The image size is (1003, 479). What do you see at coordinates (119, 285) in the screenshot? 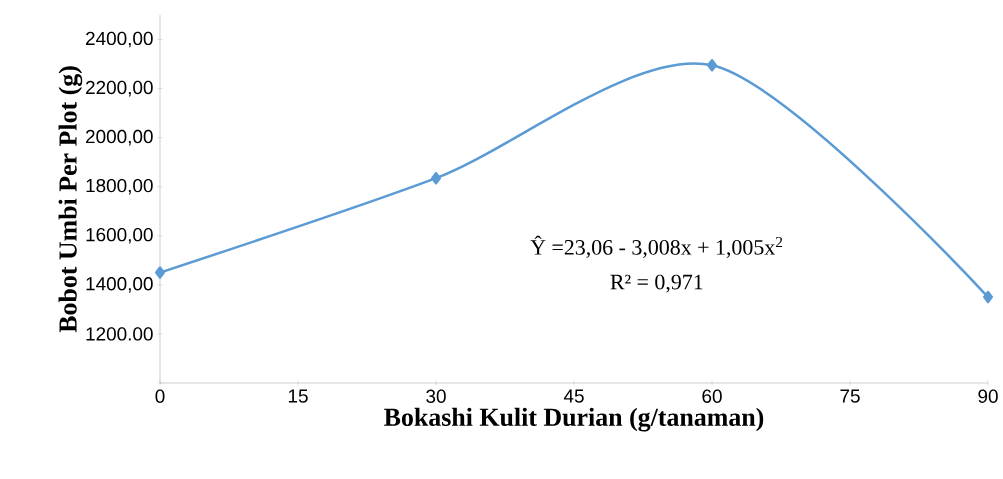
I see `y-tick-label: 1400,00` at bounding box center [119, 285].